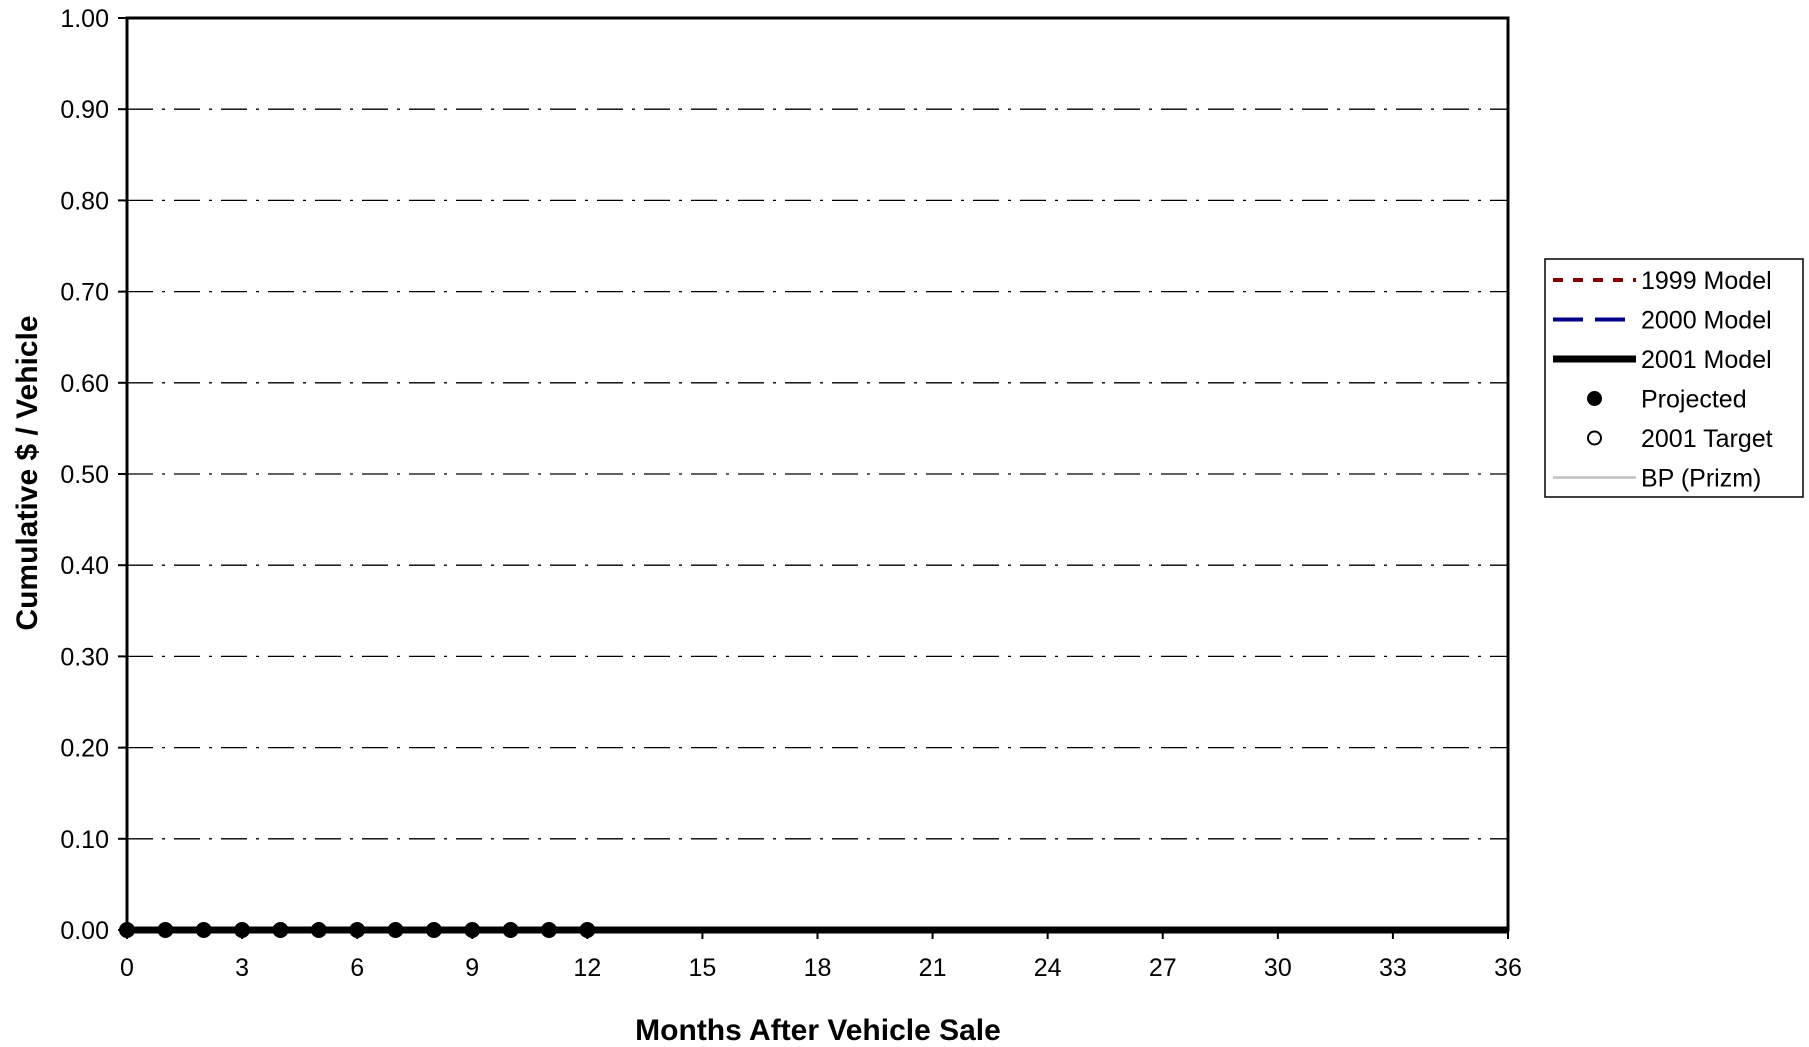 The image size is (1809, 1047). I want to click on y-tick-label: 0.00, so click(84, 931).